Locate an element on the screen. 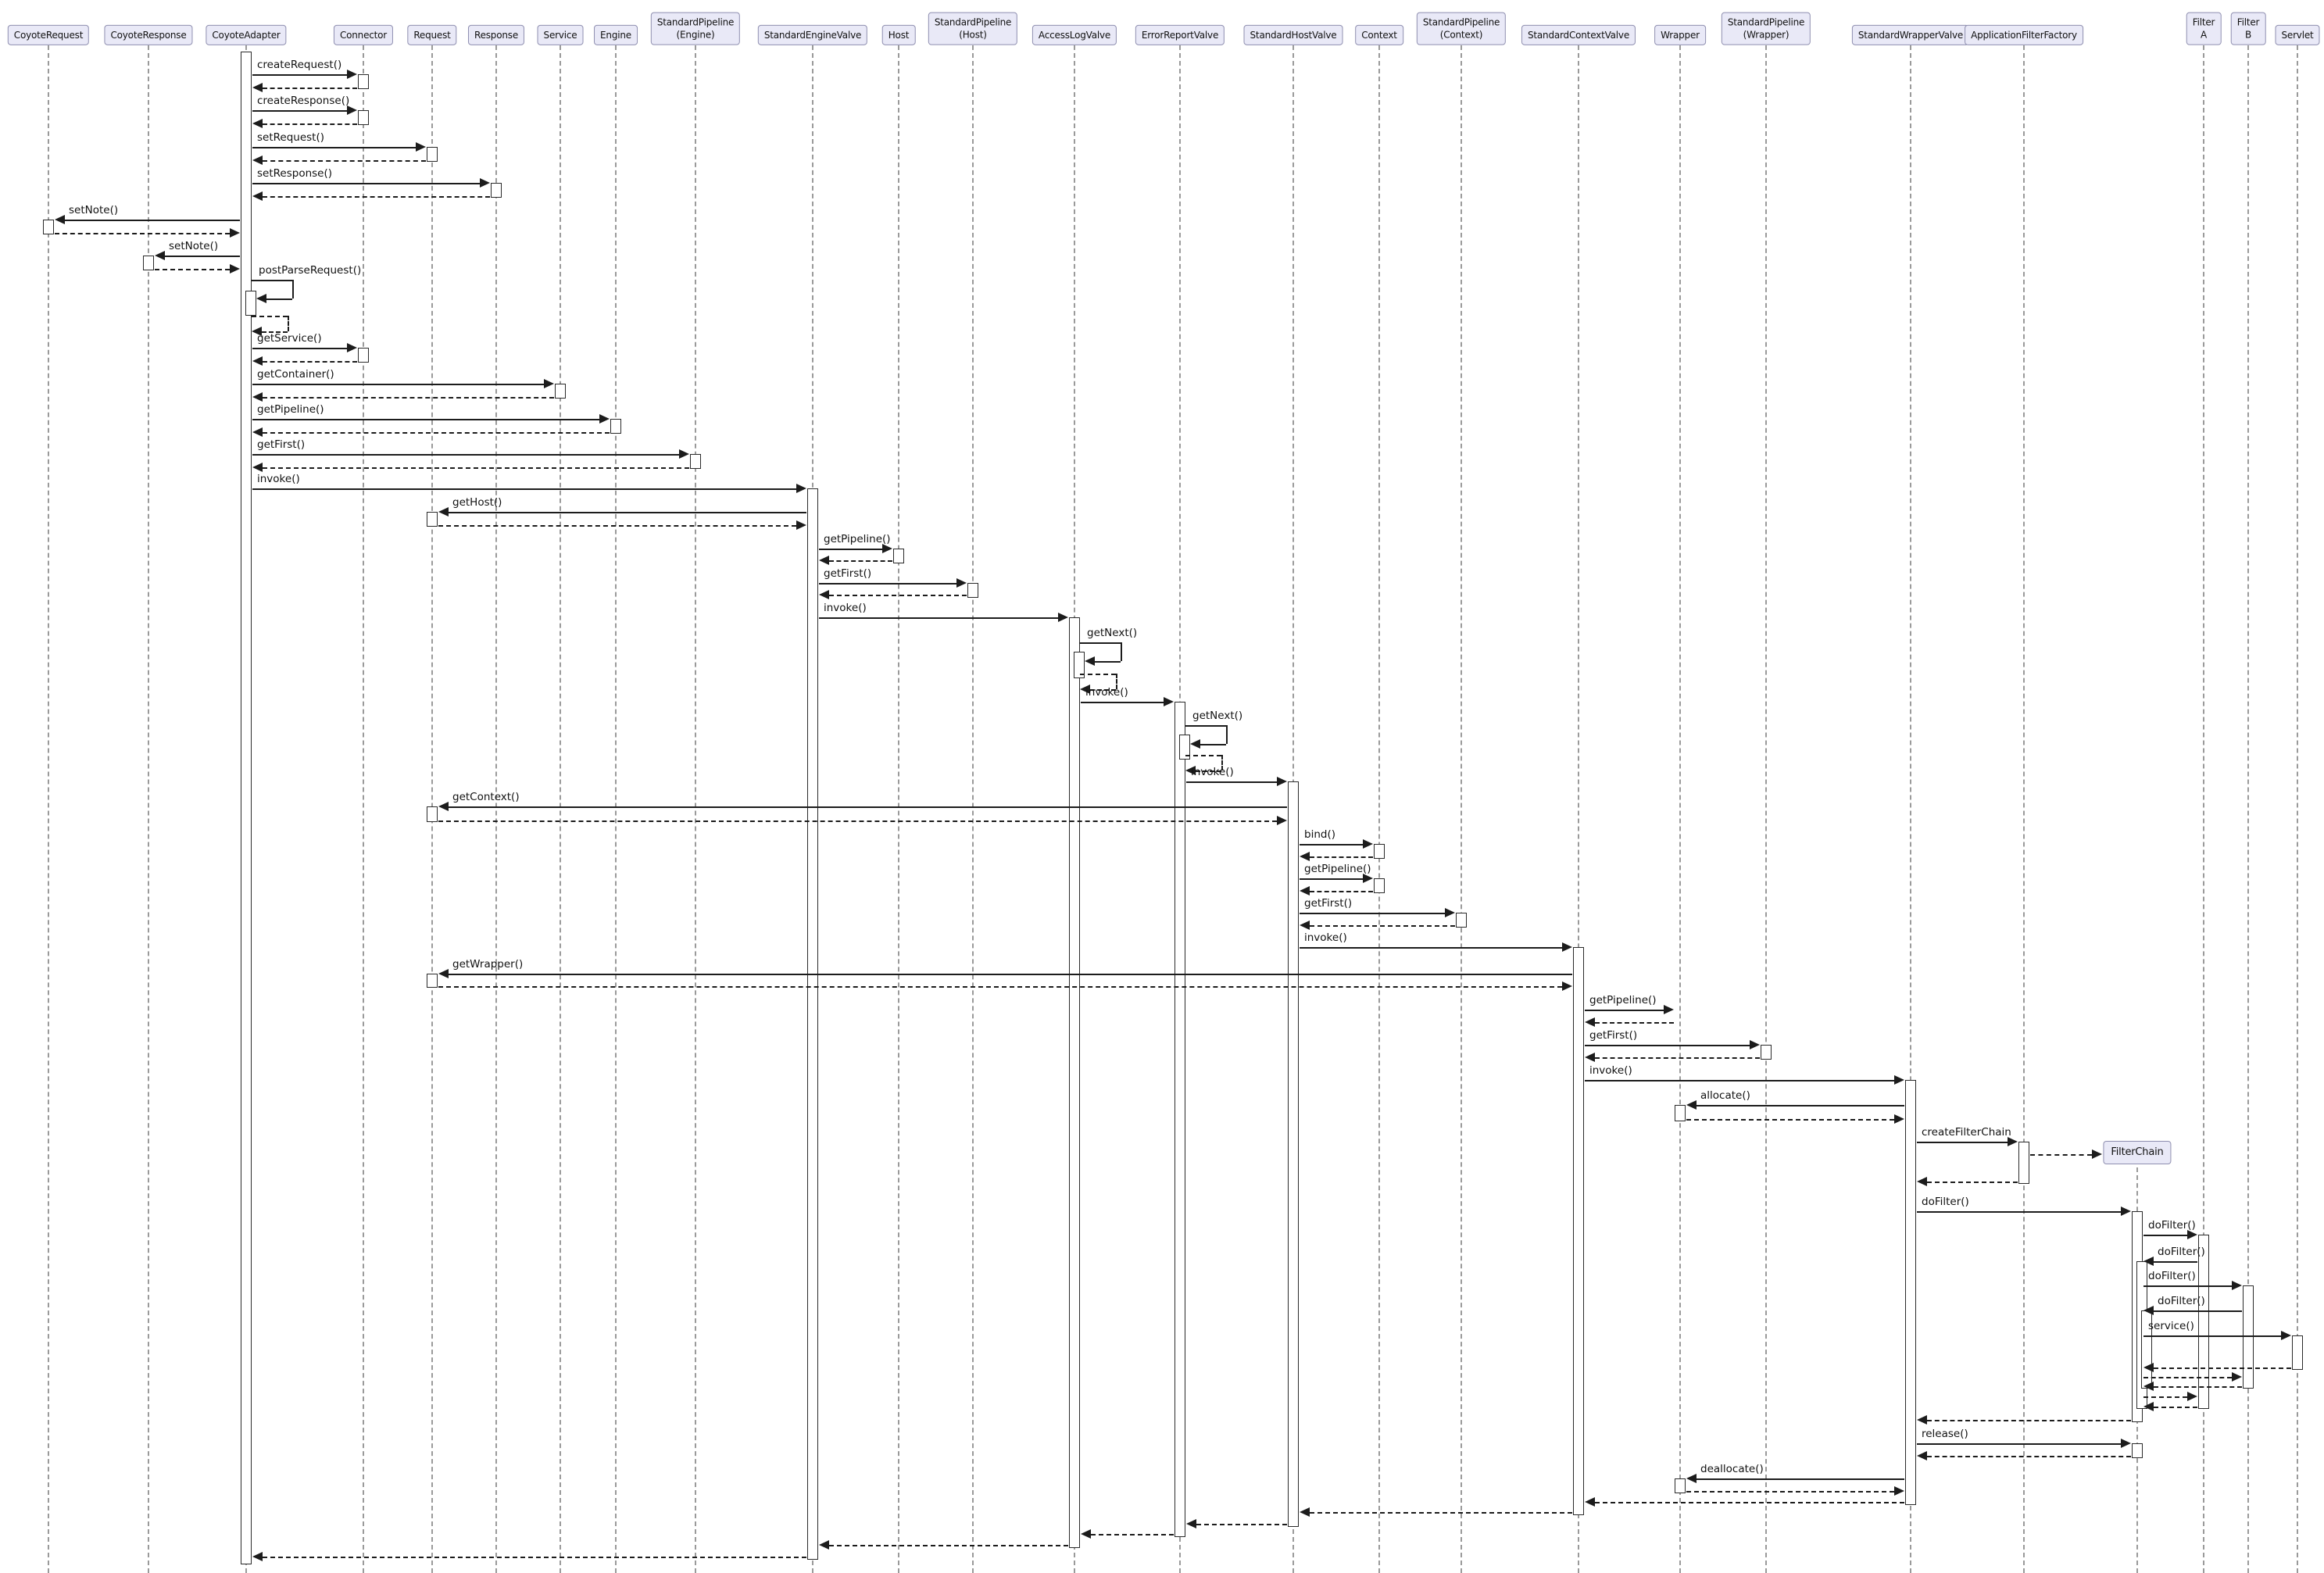 This screenshot has width=2324, height=1573. lifeline-standard-pipeline-host is located at coordinates (973, 809).